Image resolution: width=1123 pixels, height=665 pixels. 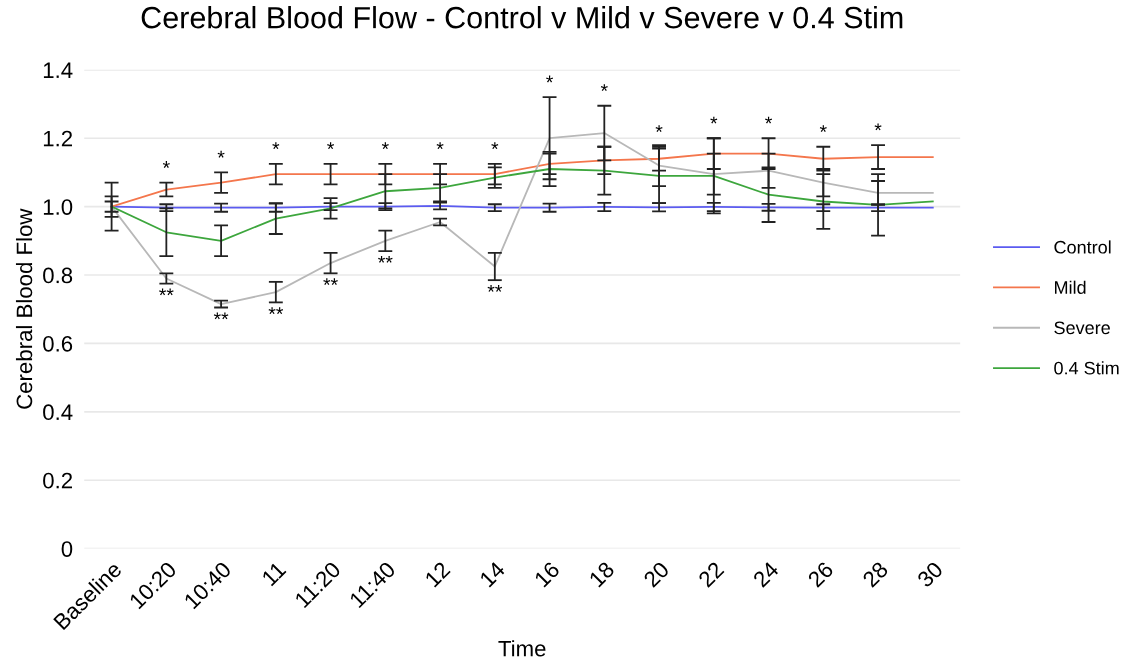 I want to click on y-tick-label: 0.4, so click(x=58, y=412).